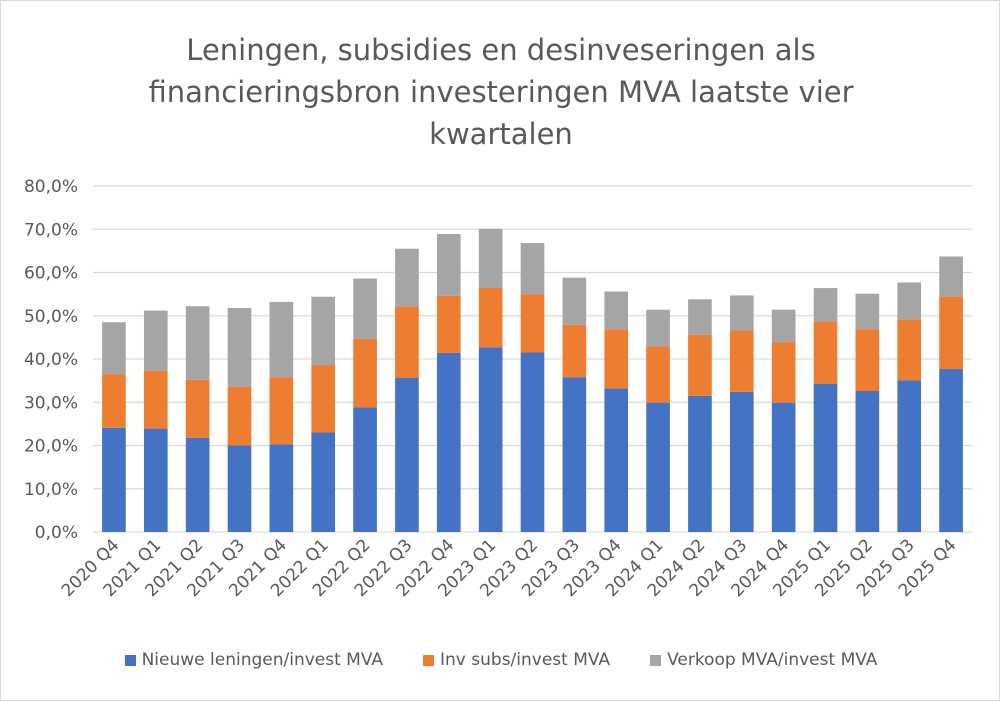 The height and width of the screenshot is (702, 1000). What do you see at coordinates (56, 533) in the screenshot?
I see `y-tick-label: 0,0%` at bounding box center [56, 533].